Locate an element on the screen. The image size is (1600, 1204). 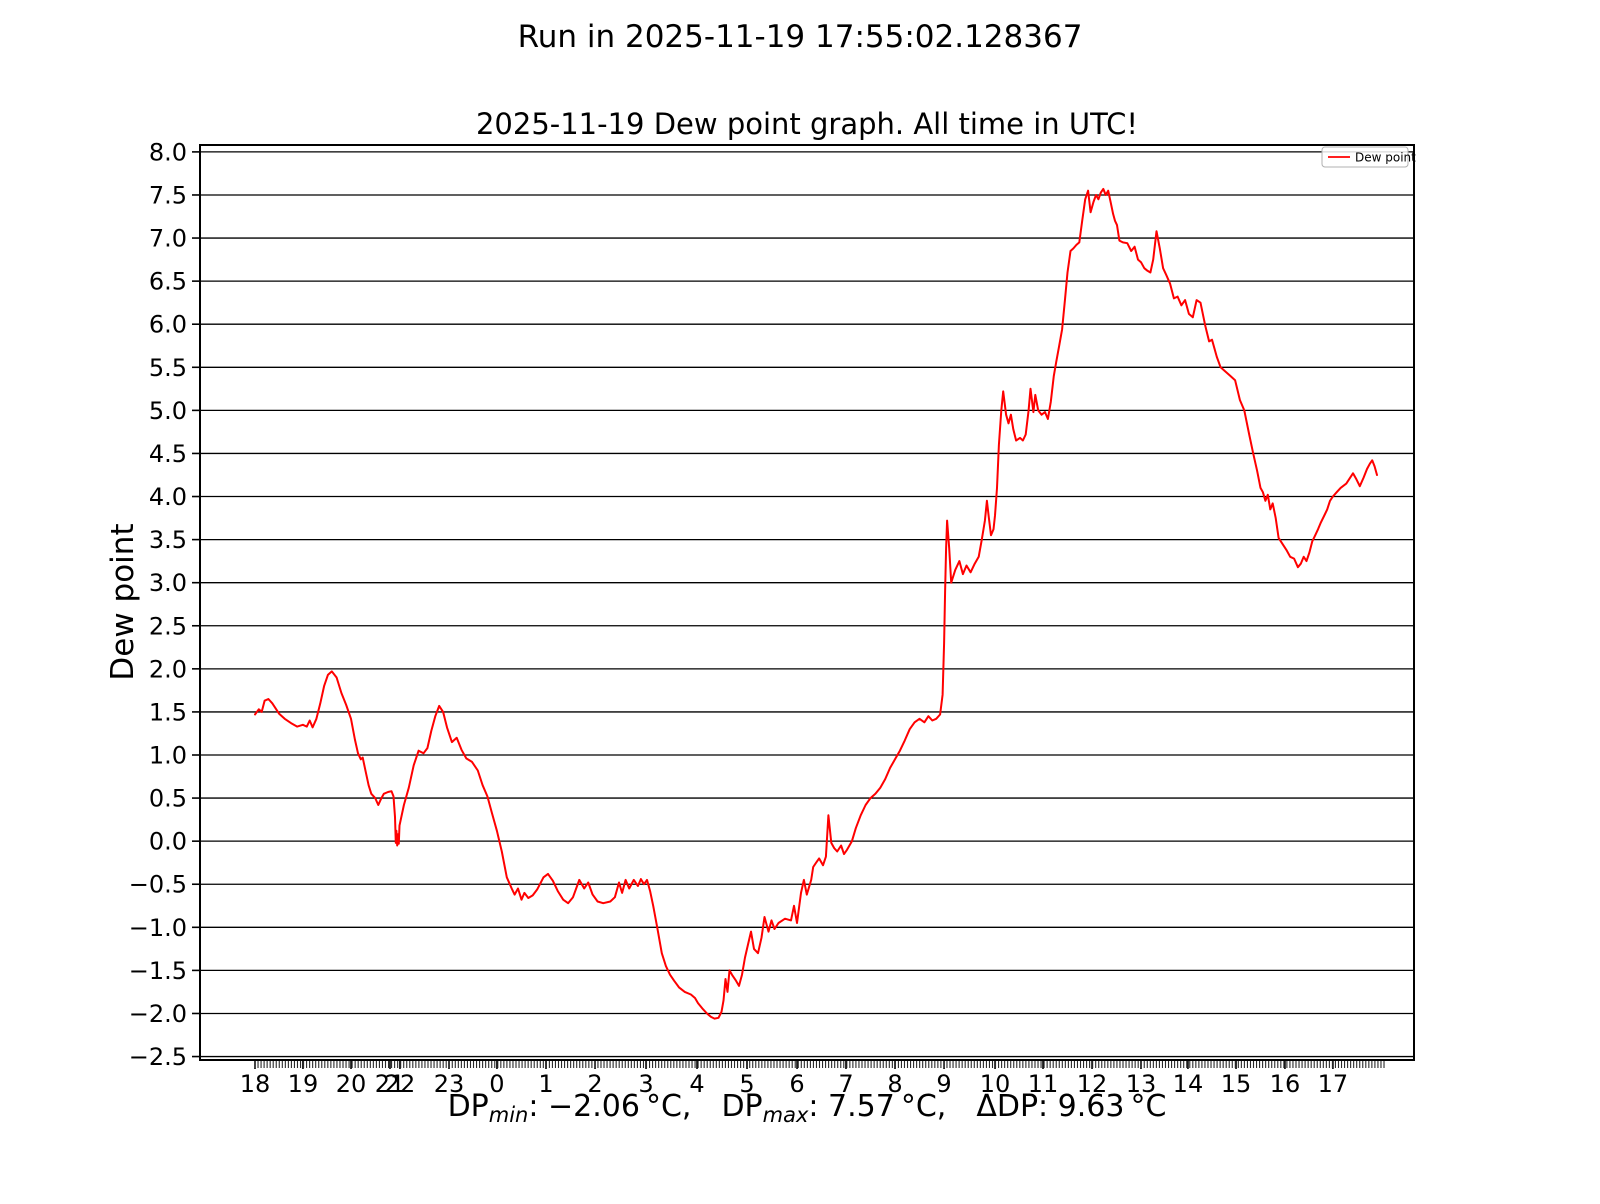
x-tick-label: 11 is located at coordinates (1043, 1084).